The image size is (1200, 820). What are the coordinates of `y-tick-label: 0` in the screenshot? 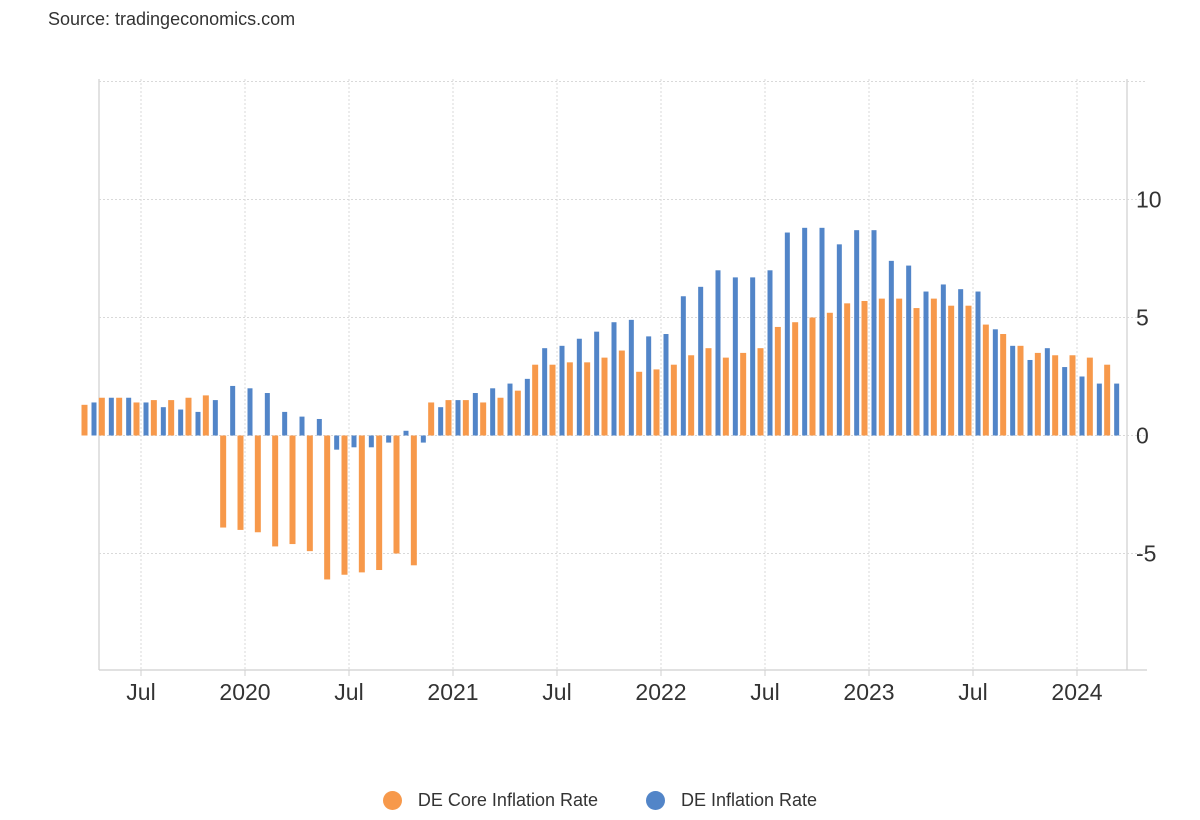 It's located at (1142, 436).